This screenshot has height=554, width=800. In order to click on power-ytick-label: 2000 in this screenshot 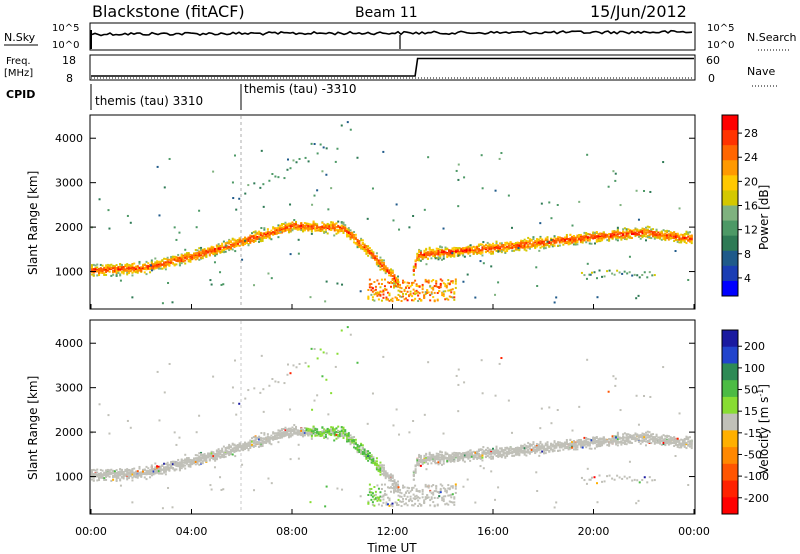, I will do `click(69, 227)`.